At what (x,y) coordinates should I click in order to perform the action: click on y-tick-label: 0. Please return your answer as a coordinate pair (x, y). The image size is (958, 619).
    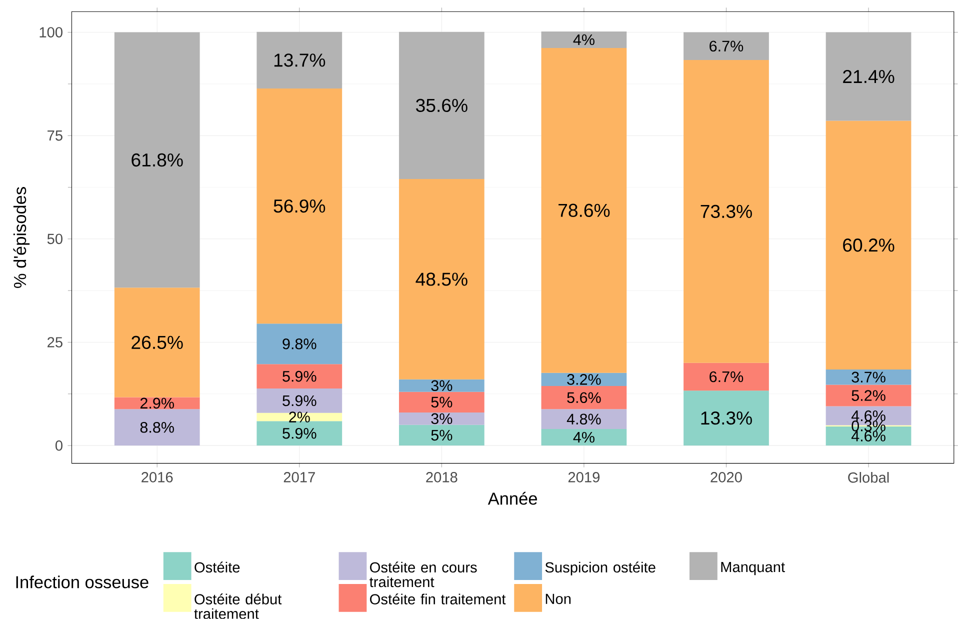
    Looking at the image, I should click on (58, 445).